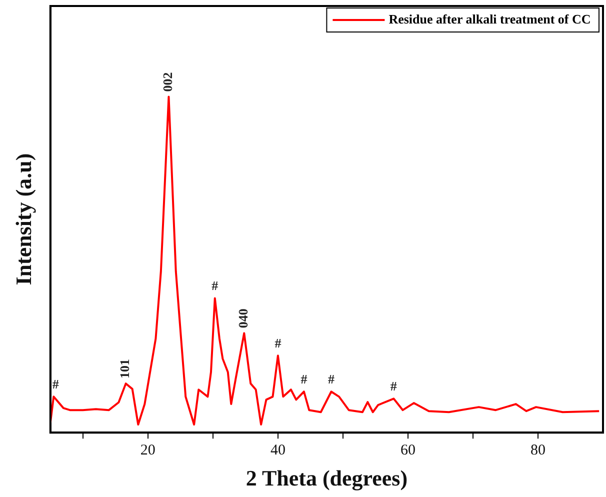 The width and height of the screenshot is (606, 497). What do you see at coordinates (242, 318) in the screenshot?
I see `annotation: 040` at bounding box center [242, 318].